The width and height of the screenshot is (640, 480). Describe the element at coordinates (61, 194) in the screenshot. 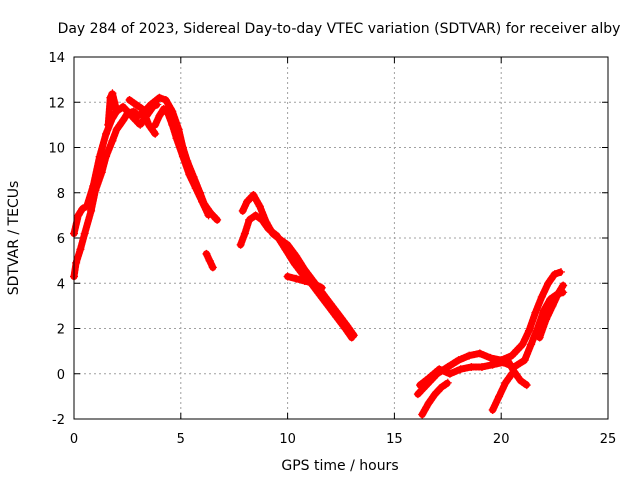

I see `y-tick-label: 8` at that location.